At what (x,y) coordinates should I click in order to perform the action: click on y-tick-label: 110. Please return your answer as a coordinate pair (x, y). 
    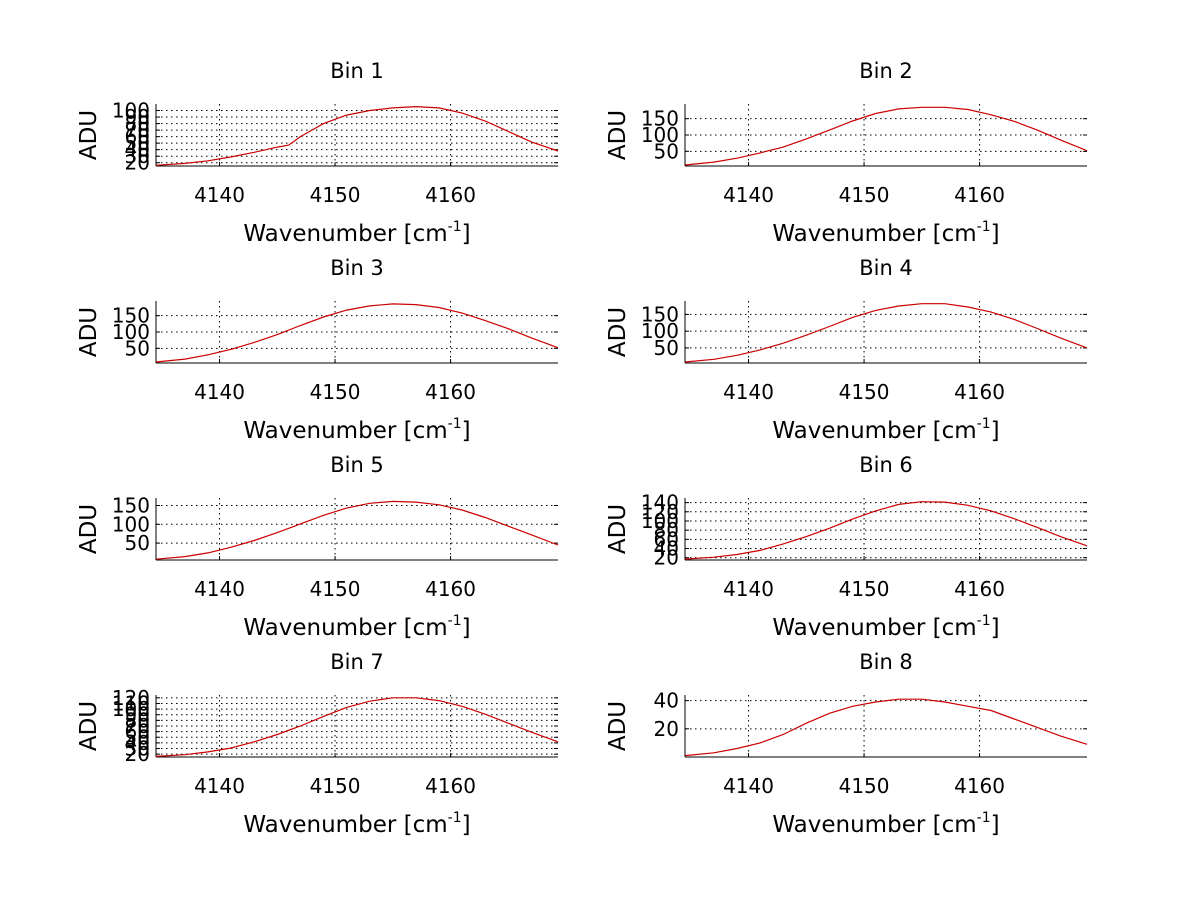
    Looking at the image, I should click on (131, 703).